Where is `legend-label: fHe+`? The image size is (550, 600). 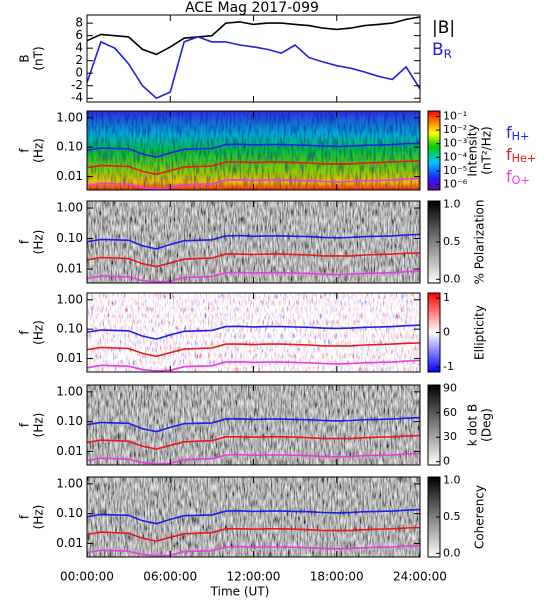
legend-label: fHe+ is located at coordinates (521, 155).